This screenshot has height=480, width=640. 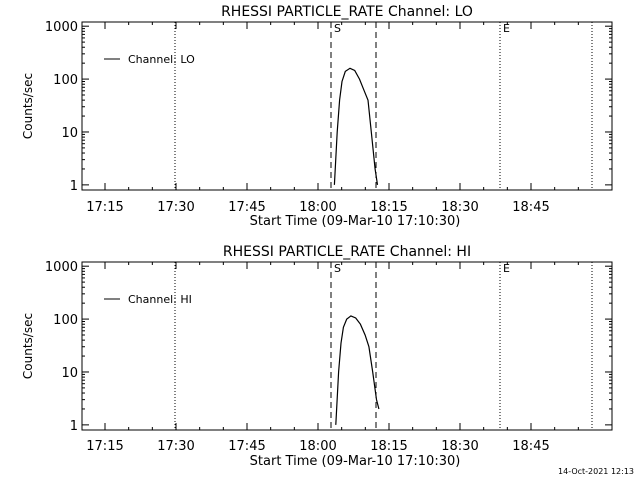 I want to click on y-axis-label-2: Counts/sec, so click(x=28, y=346).